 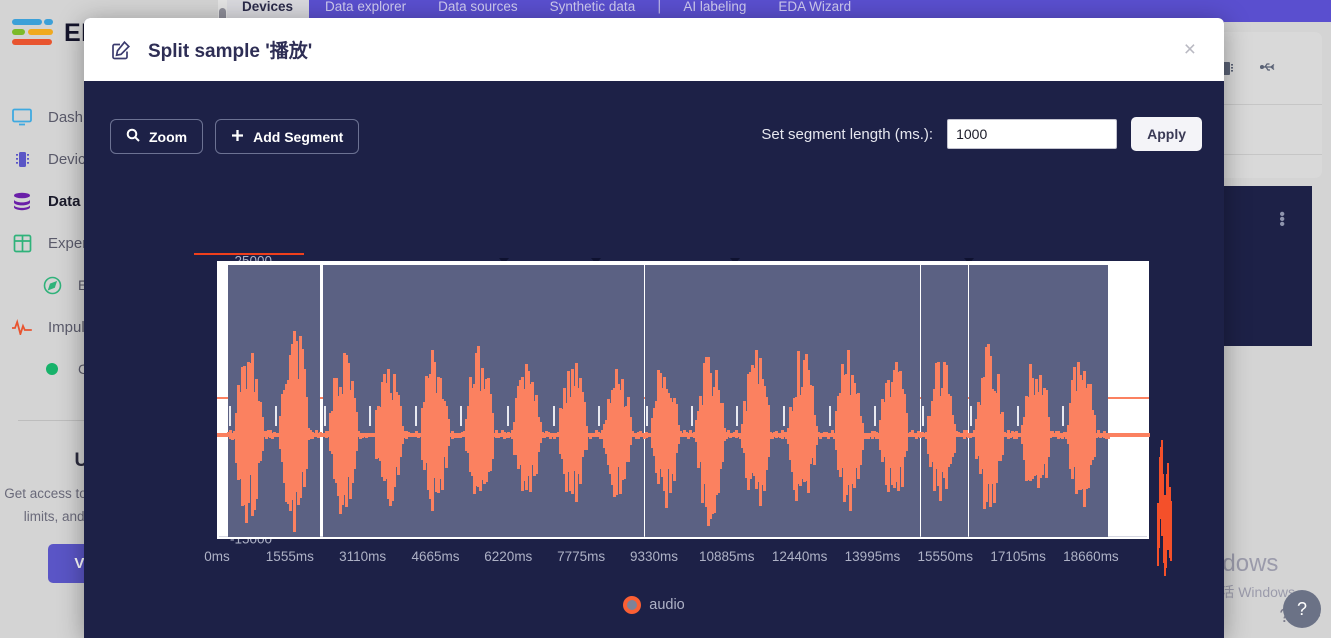 I want to click on close-icon: ×, so click(x=1189, y=49).